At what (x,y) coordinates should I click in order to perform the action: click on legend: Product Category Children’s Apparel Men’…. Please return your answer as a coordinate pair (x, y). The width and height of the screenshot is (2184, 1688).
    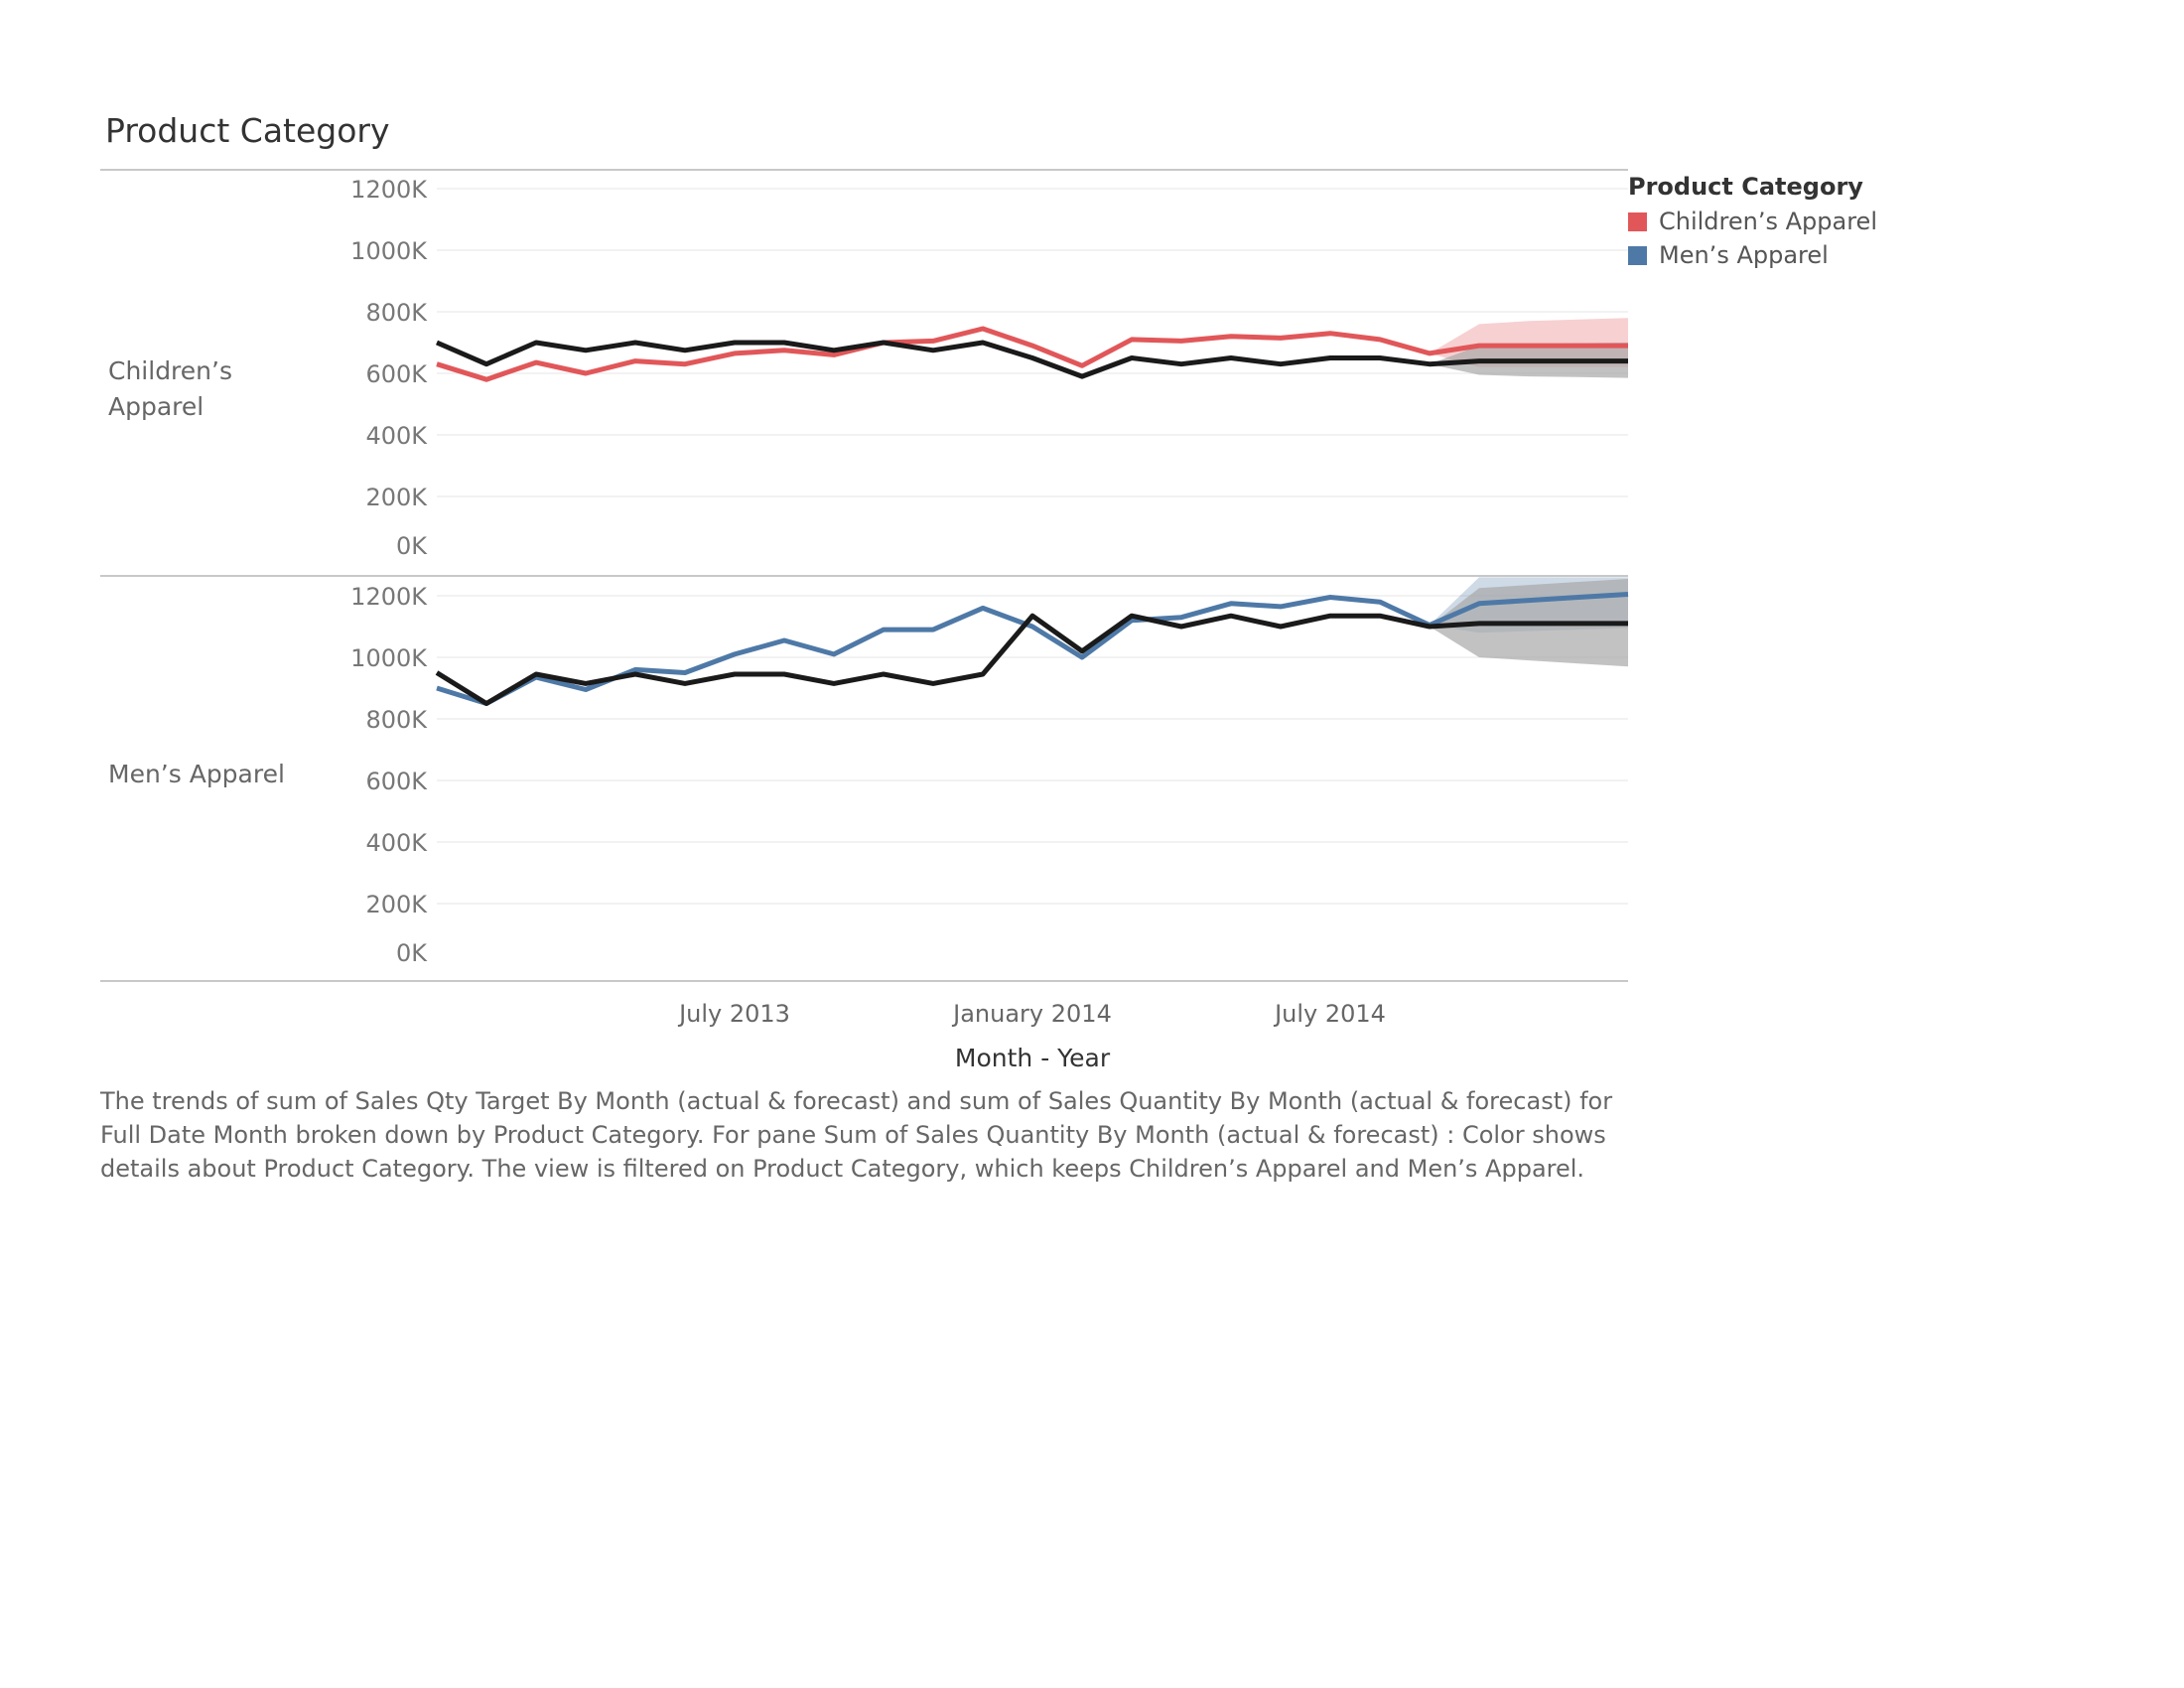
    Looking at the image, I should click on (1752, 222).